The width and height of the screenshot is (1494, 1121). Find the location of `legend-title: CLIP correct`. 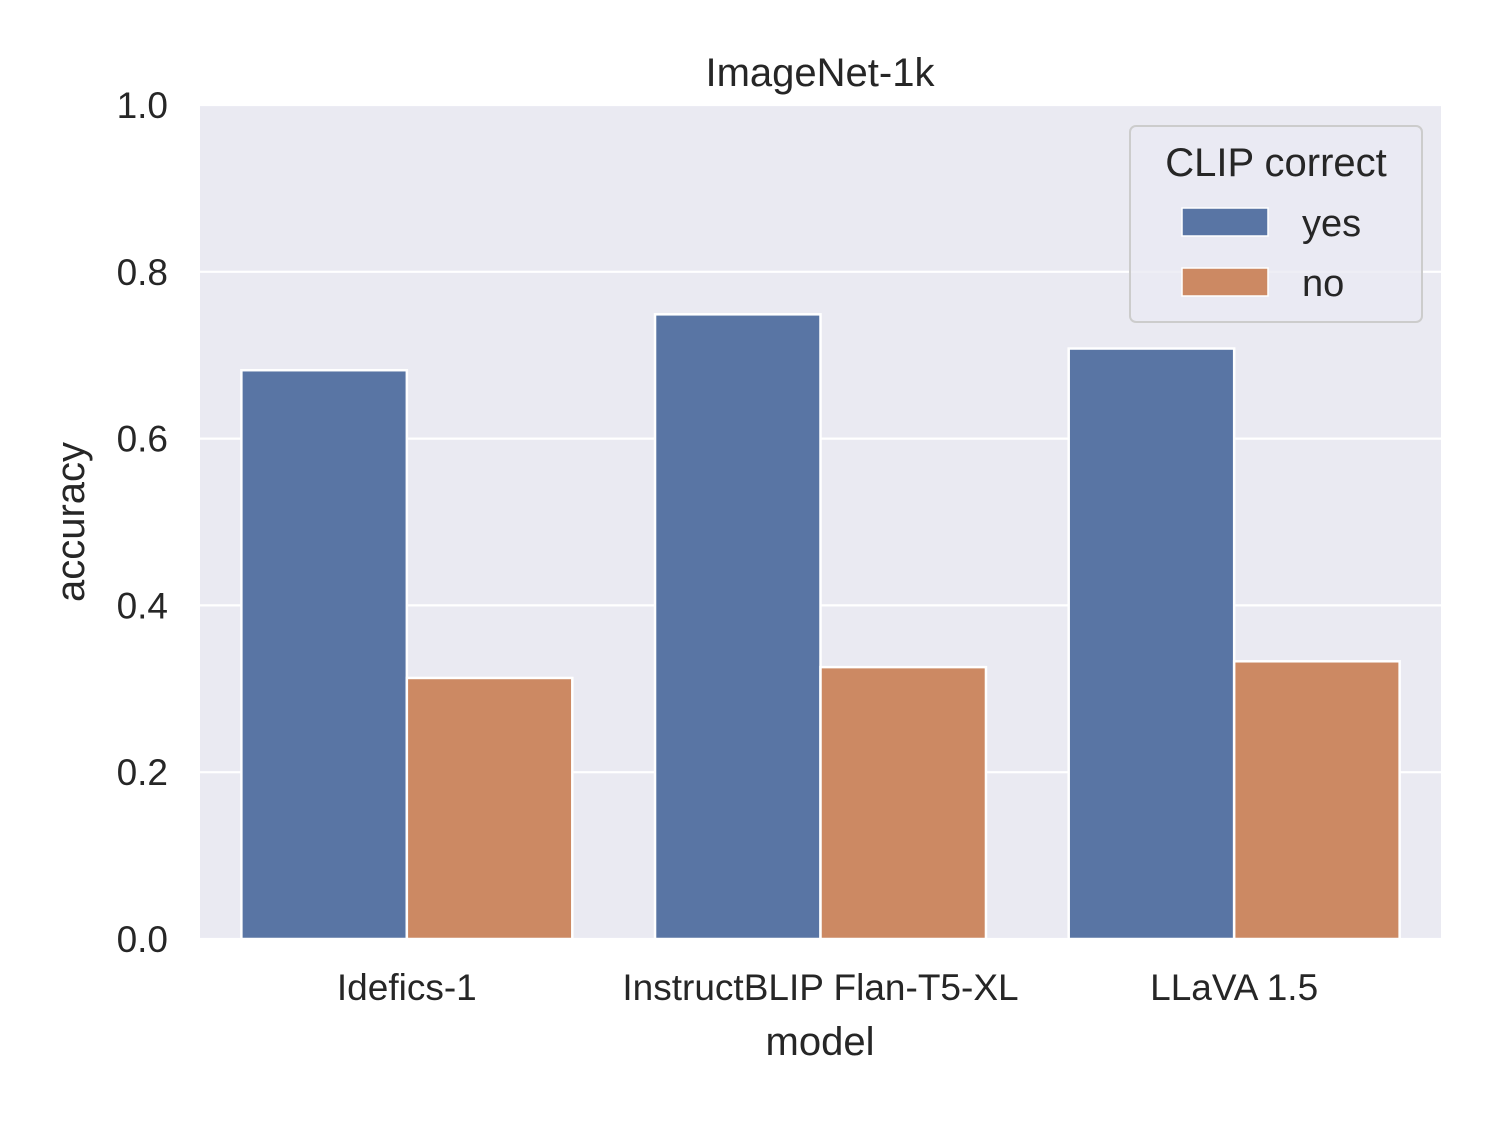

legend-title: CLIP correct is located at coordinates (1276, 163).